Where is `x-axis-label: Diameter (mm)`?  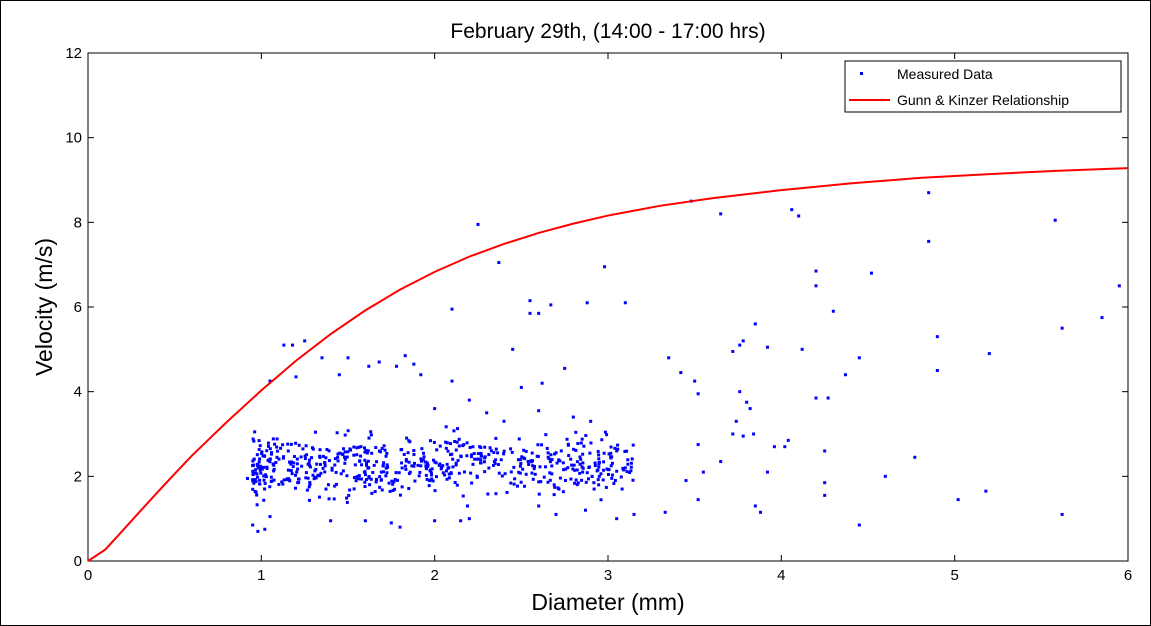 x-axis-label: Diameter (mm) is located at coordinates (607, 602).